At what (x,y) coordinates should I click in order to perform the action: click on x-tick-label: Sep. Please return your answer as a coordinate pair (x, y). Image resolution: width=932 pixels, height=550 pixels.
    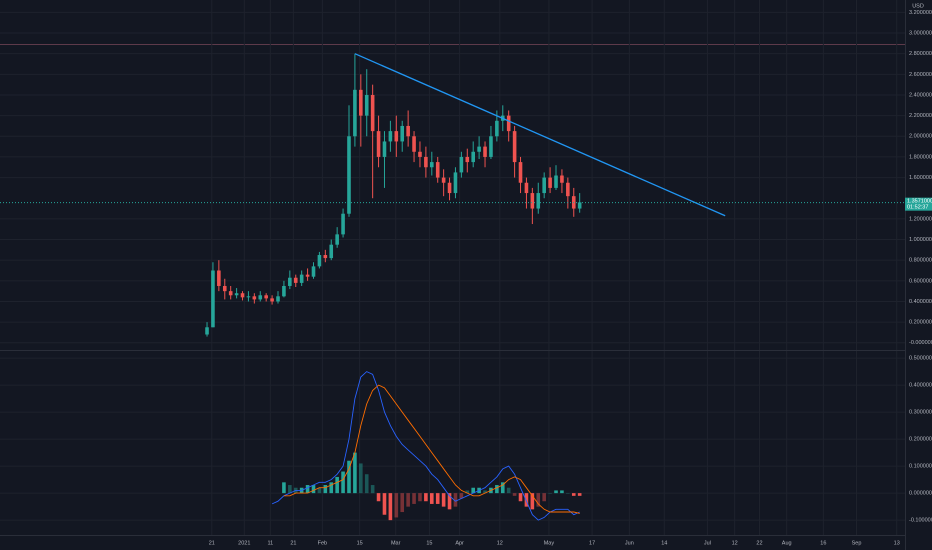
    Looking at the image, I should click on (857, 543).